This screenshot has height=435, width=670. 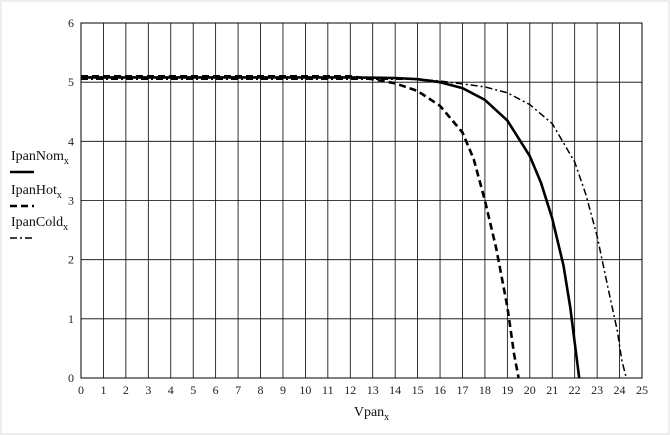 I want to click on y-tick-label: 2, so click(x=71, y=260).